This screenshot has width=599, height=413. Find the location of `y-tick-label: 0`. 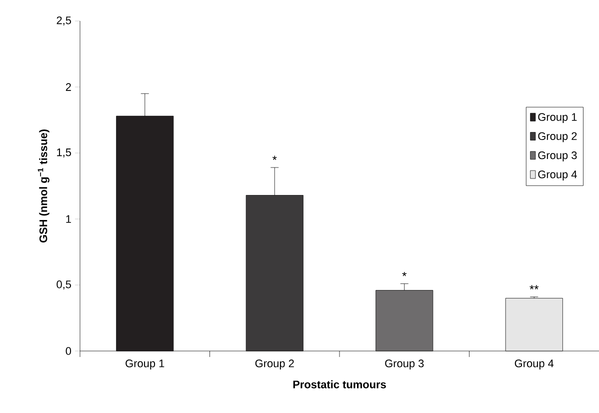

y-tick-label: 0 is located at coordinates (69, 351).